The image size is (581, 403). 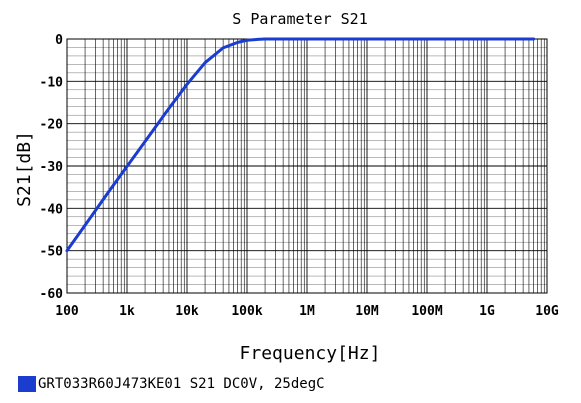 I want to click on y-tick-label: -40, so click(x=52, y=209).